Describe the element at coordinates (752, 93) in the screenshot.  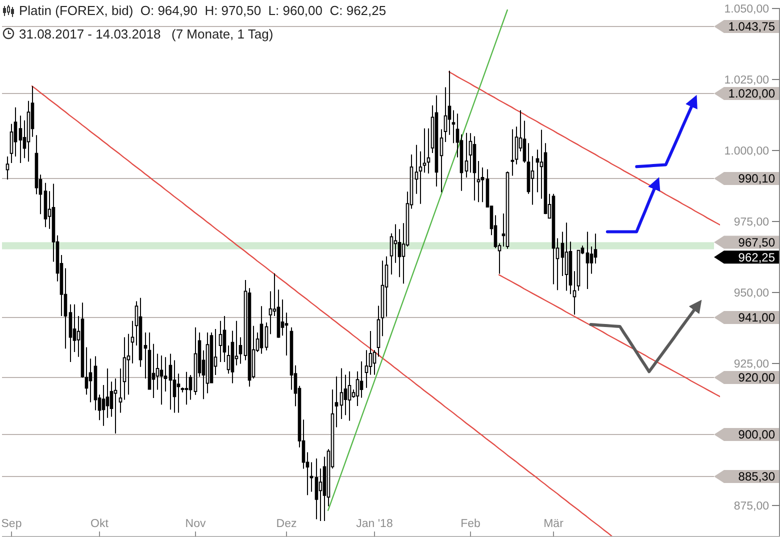
I see `ref-line-label: 1.020,00` at that location.